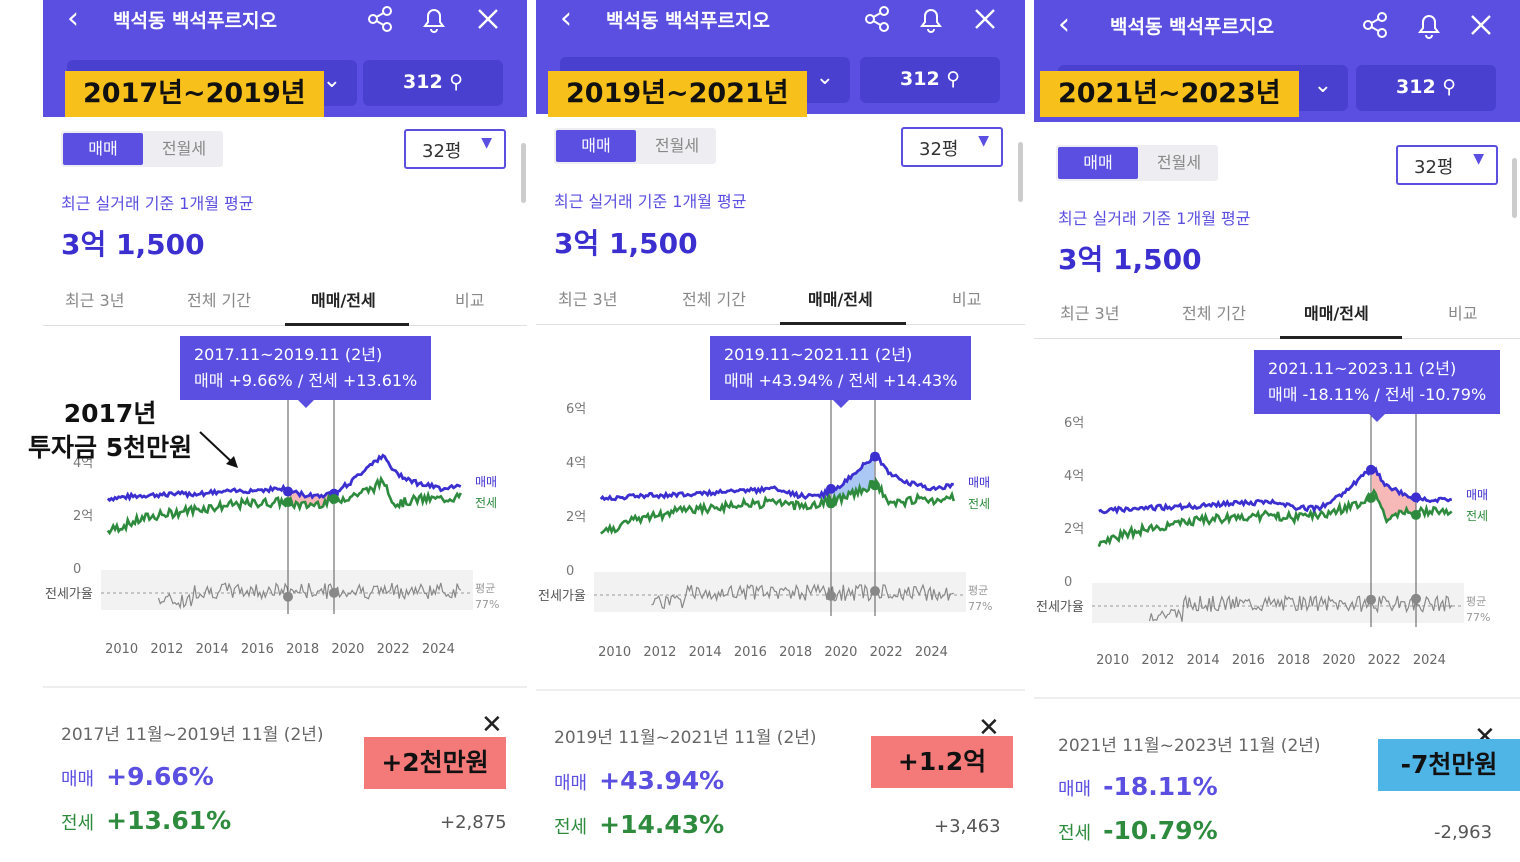  I want to click on annotation-investment: 투자금 5천만원, so click(110, 447).